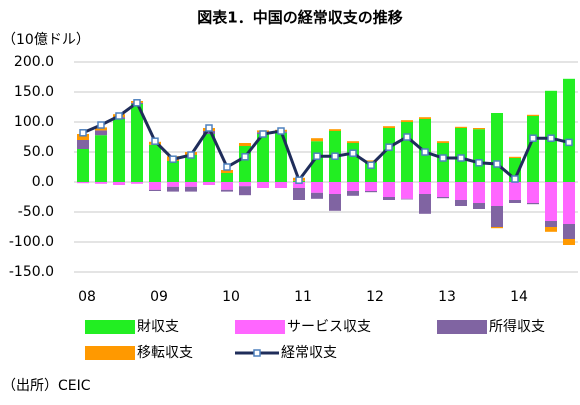  Describe the element at coordinates (309, 353) in the screenshot. I see `legend-label: 経常収支` at that location.